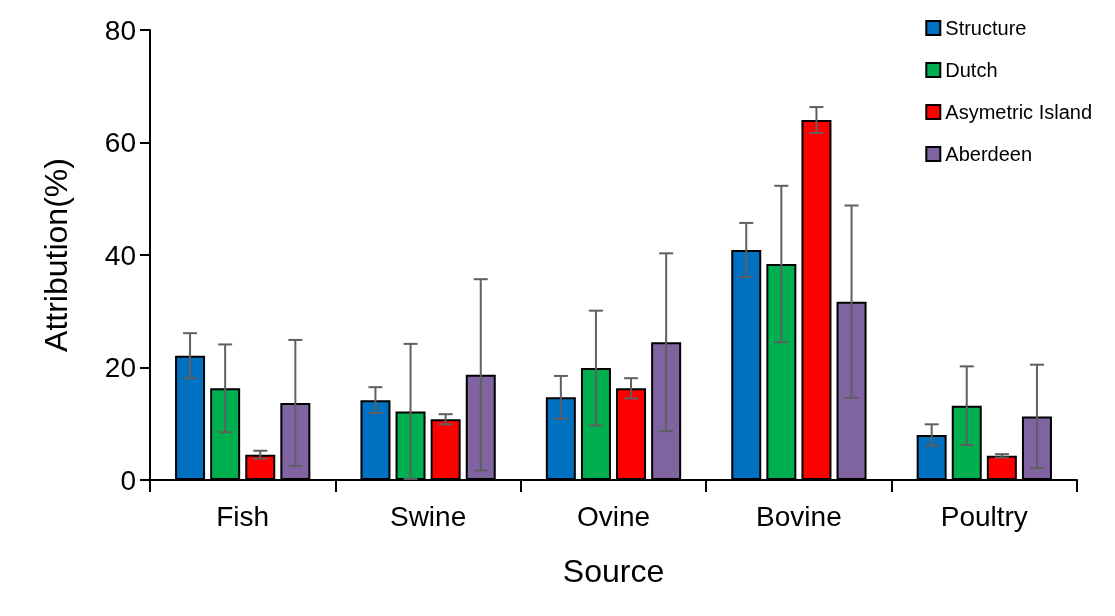  What do you see at coordinates (613, 571) in the screenshot?
I see `x-axis-title: Source` at bounding box center [613, 571].